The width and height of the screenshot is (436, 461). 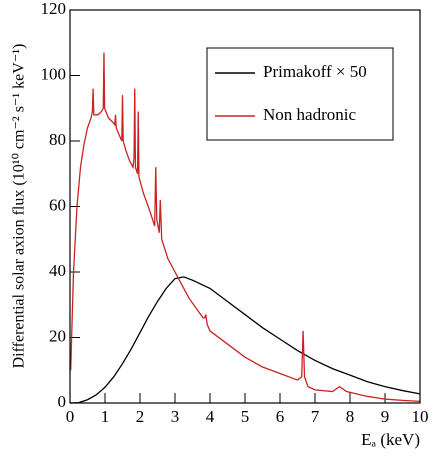 What do you see at coordinates (57, 335) in the screenshot?
I see `y-tick-label: 20` at bounding box center [57, 335].